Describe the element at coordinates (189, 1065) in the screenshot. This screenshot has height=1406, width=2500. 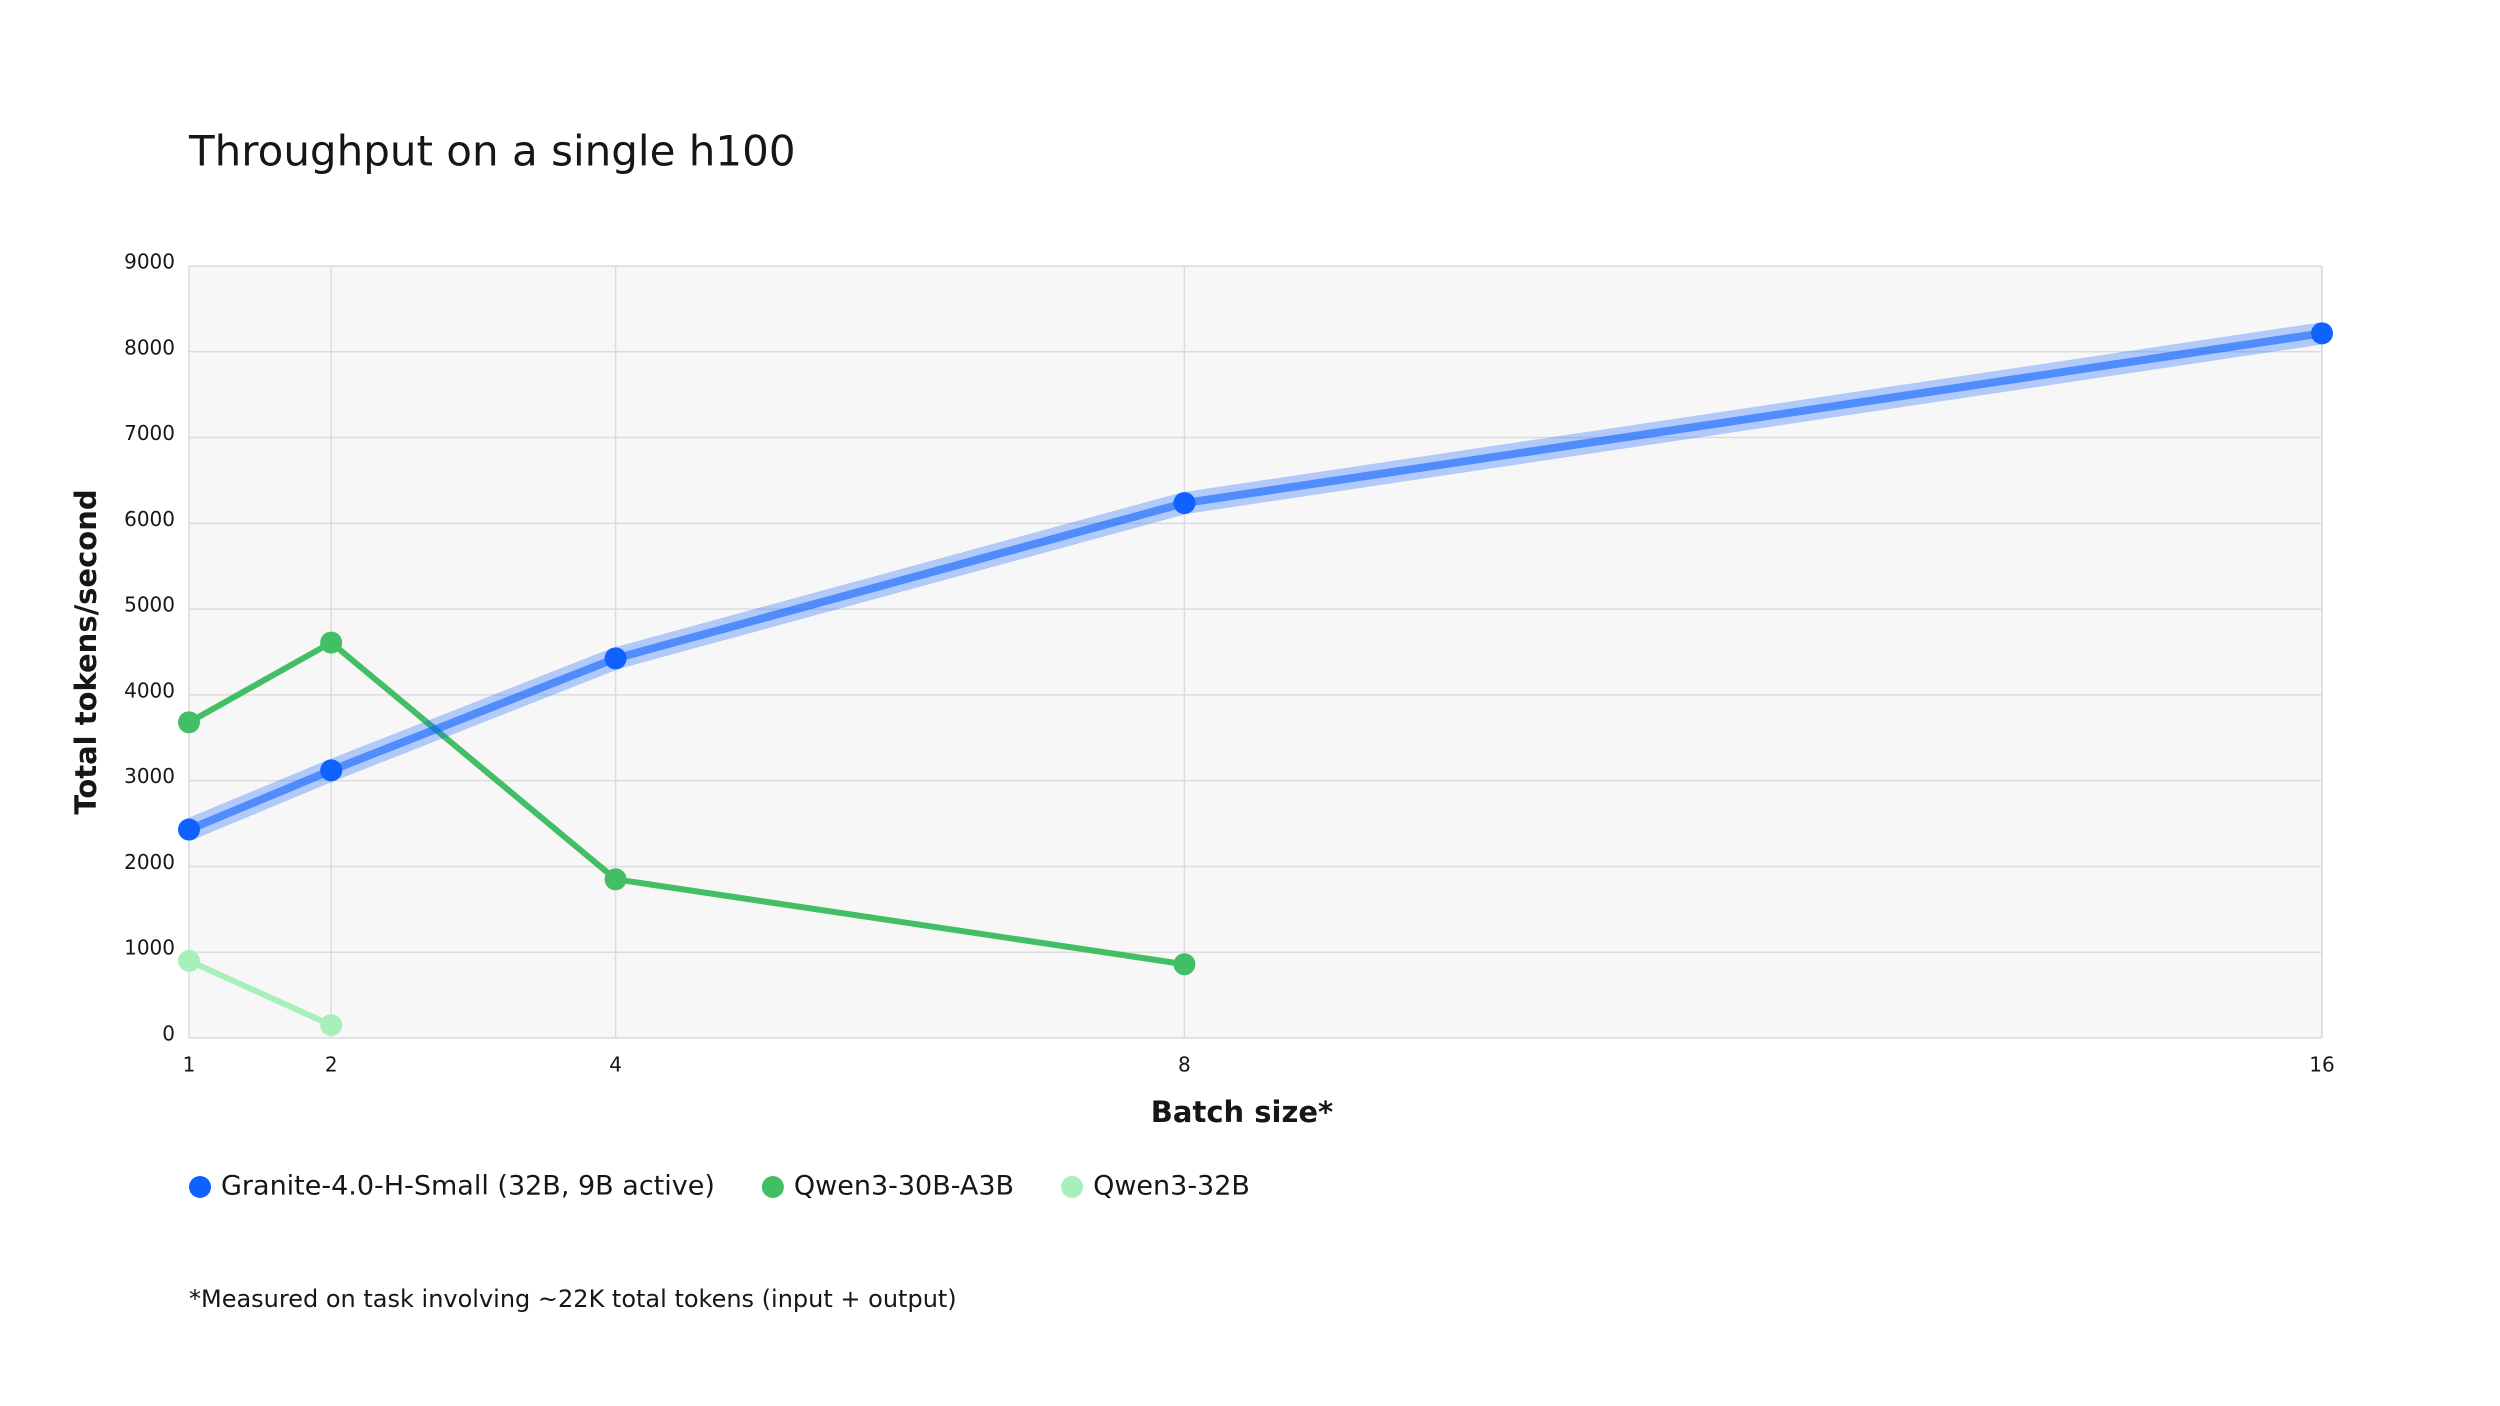
I see `x-tick-label: 1` at that location.